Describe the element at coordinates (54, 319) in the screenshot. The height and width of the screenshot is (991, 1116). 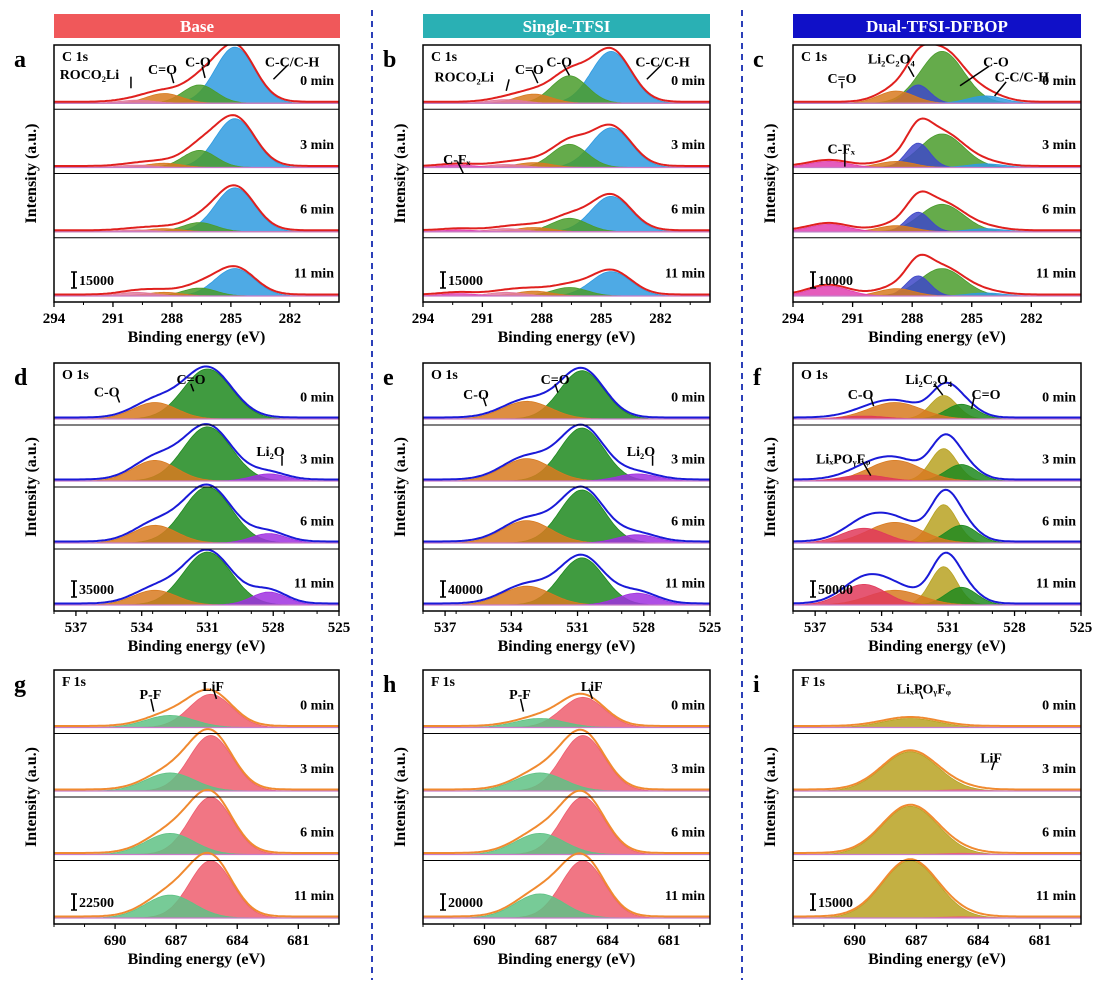
I see `x-tick-label: 294` at that location.